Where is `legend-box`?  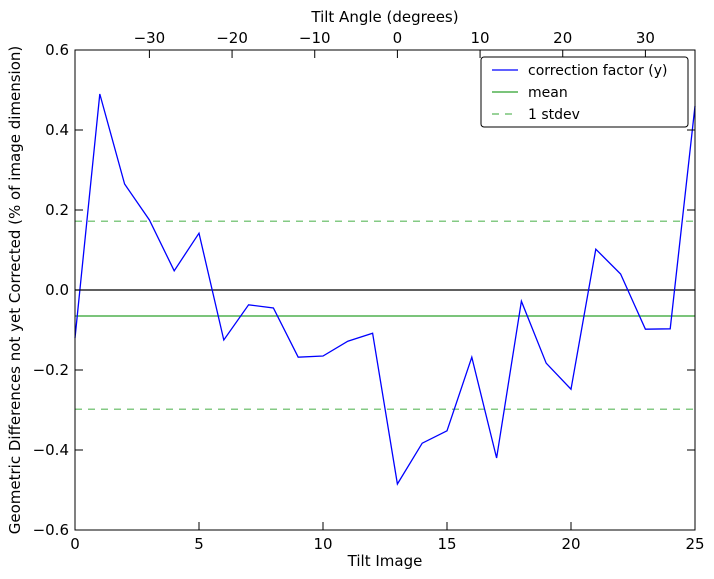 legend-box is located at coordinates (584, 92).